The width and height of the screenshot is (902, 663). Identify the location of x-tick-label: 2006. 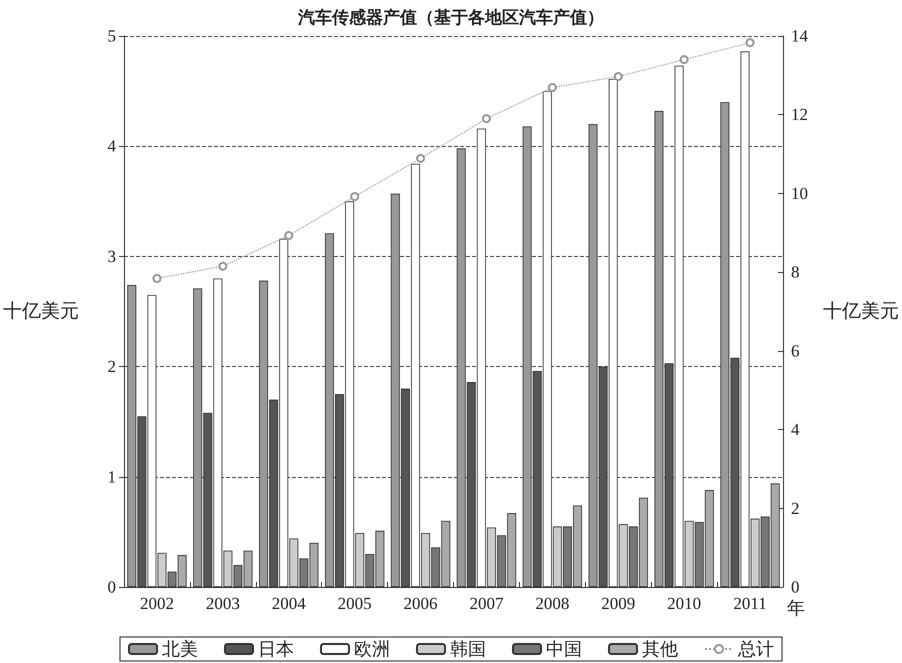
(421, 603).